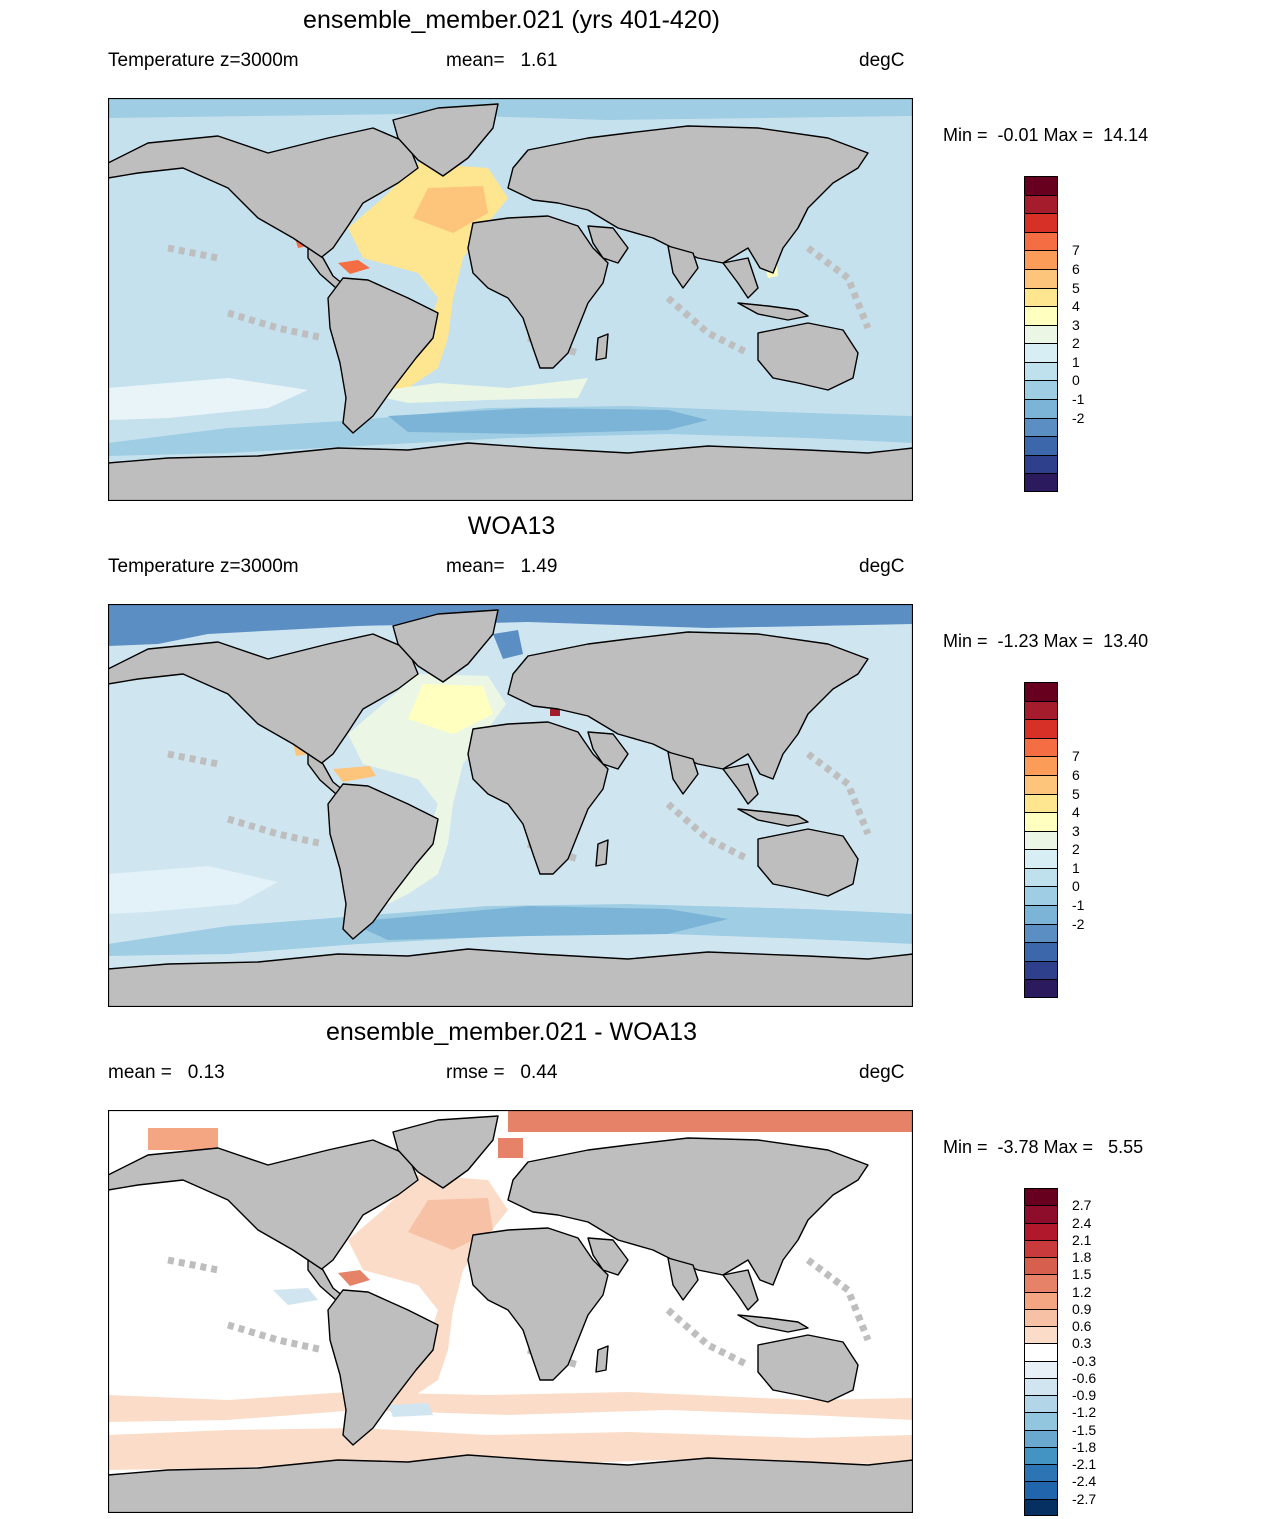 This screenshot has height=1519, width=1285. Describe the element at coordinates (511, 526) in the screenshot. I see `panel-title: WOA13` at that location.